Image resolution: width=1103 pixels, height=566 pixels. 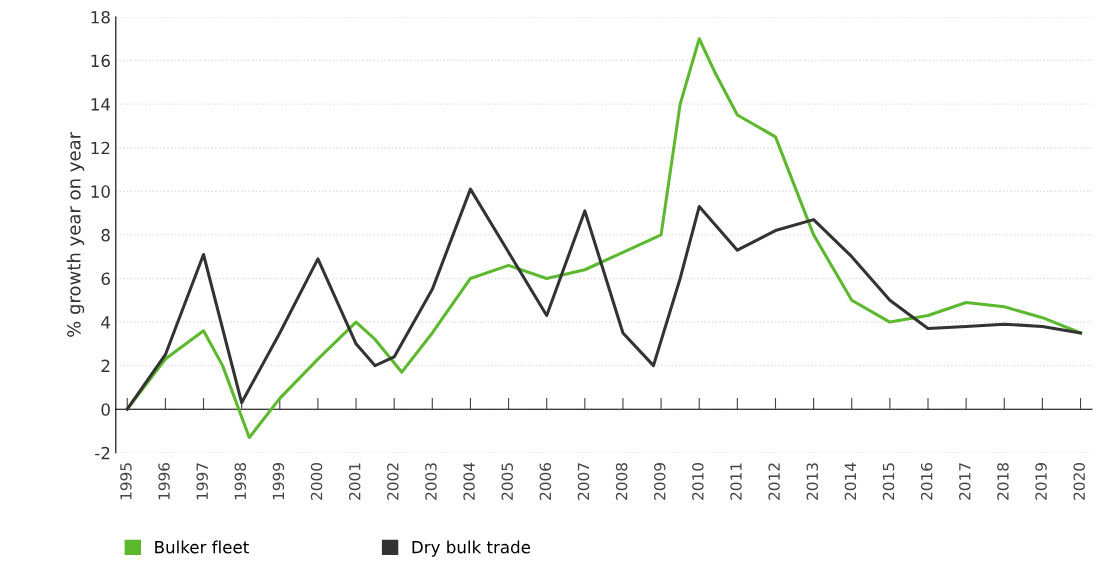 What do you see at coordinates (106, 322) in the screenshot?
I see `y-tick-label: 4` at bounding box center [106, 322].